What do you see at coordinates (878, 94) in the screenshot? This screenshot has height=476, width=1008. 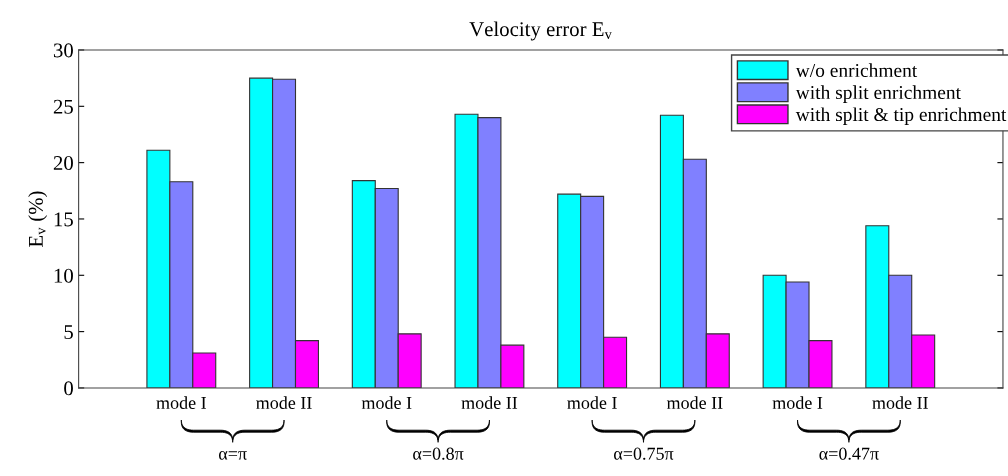 I see `legend-label: with split enrichment` at bounding box center [878, 94].